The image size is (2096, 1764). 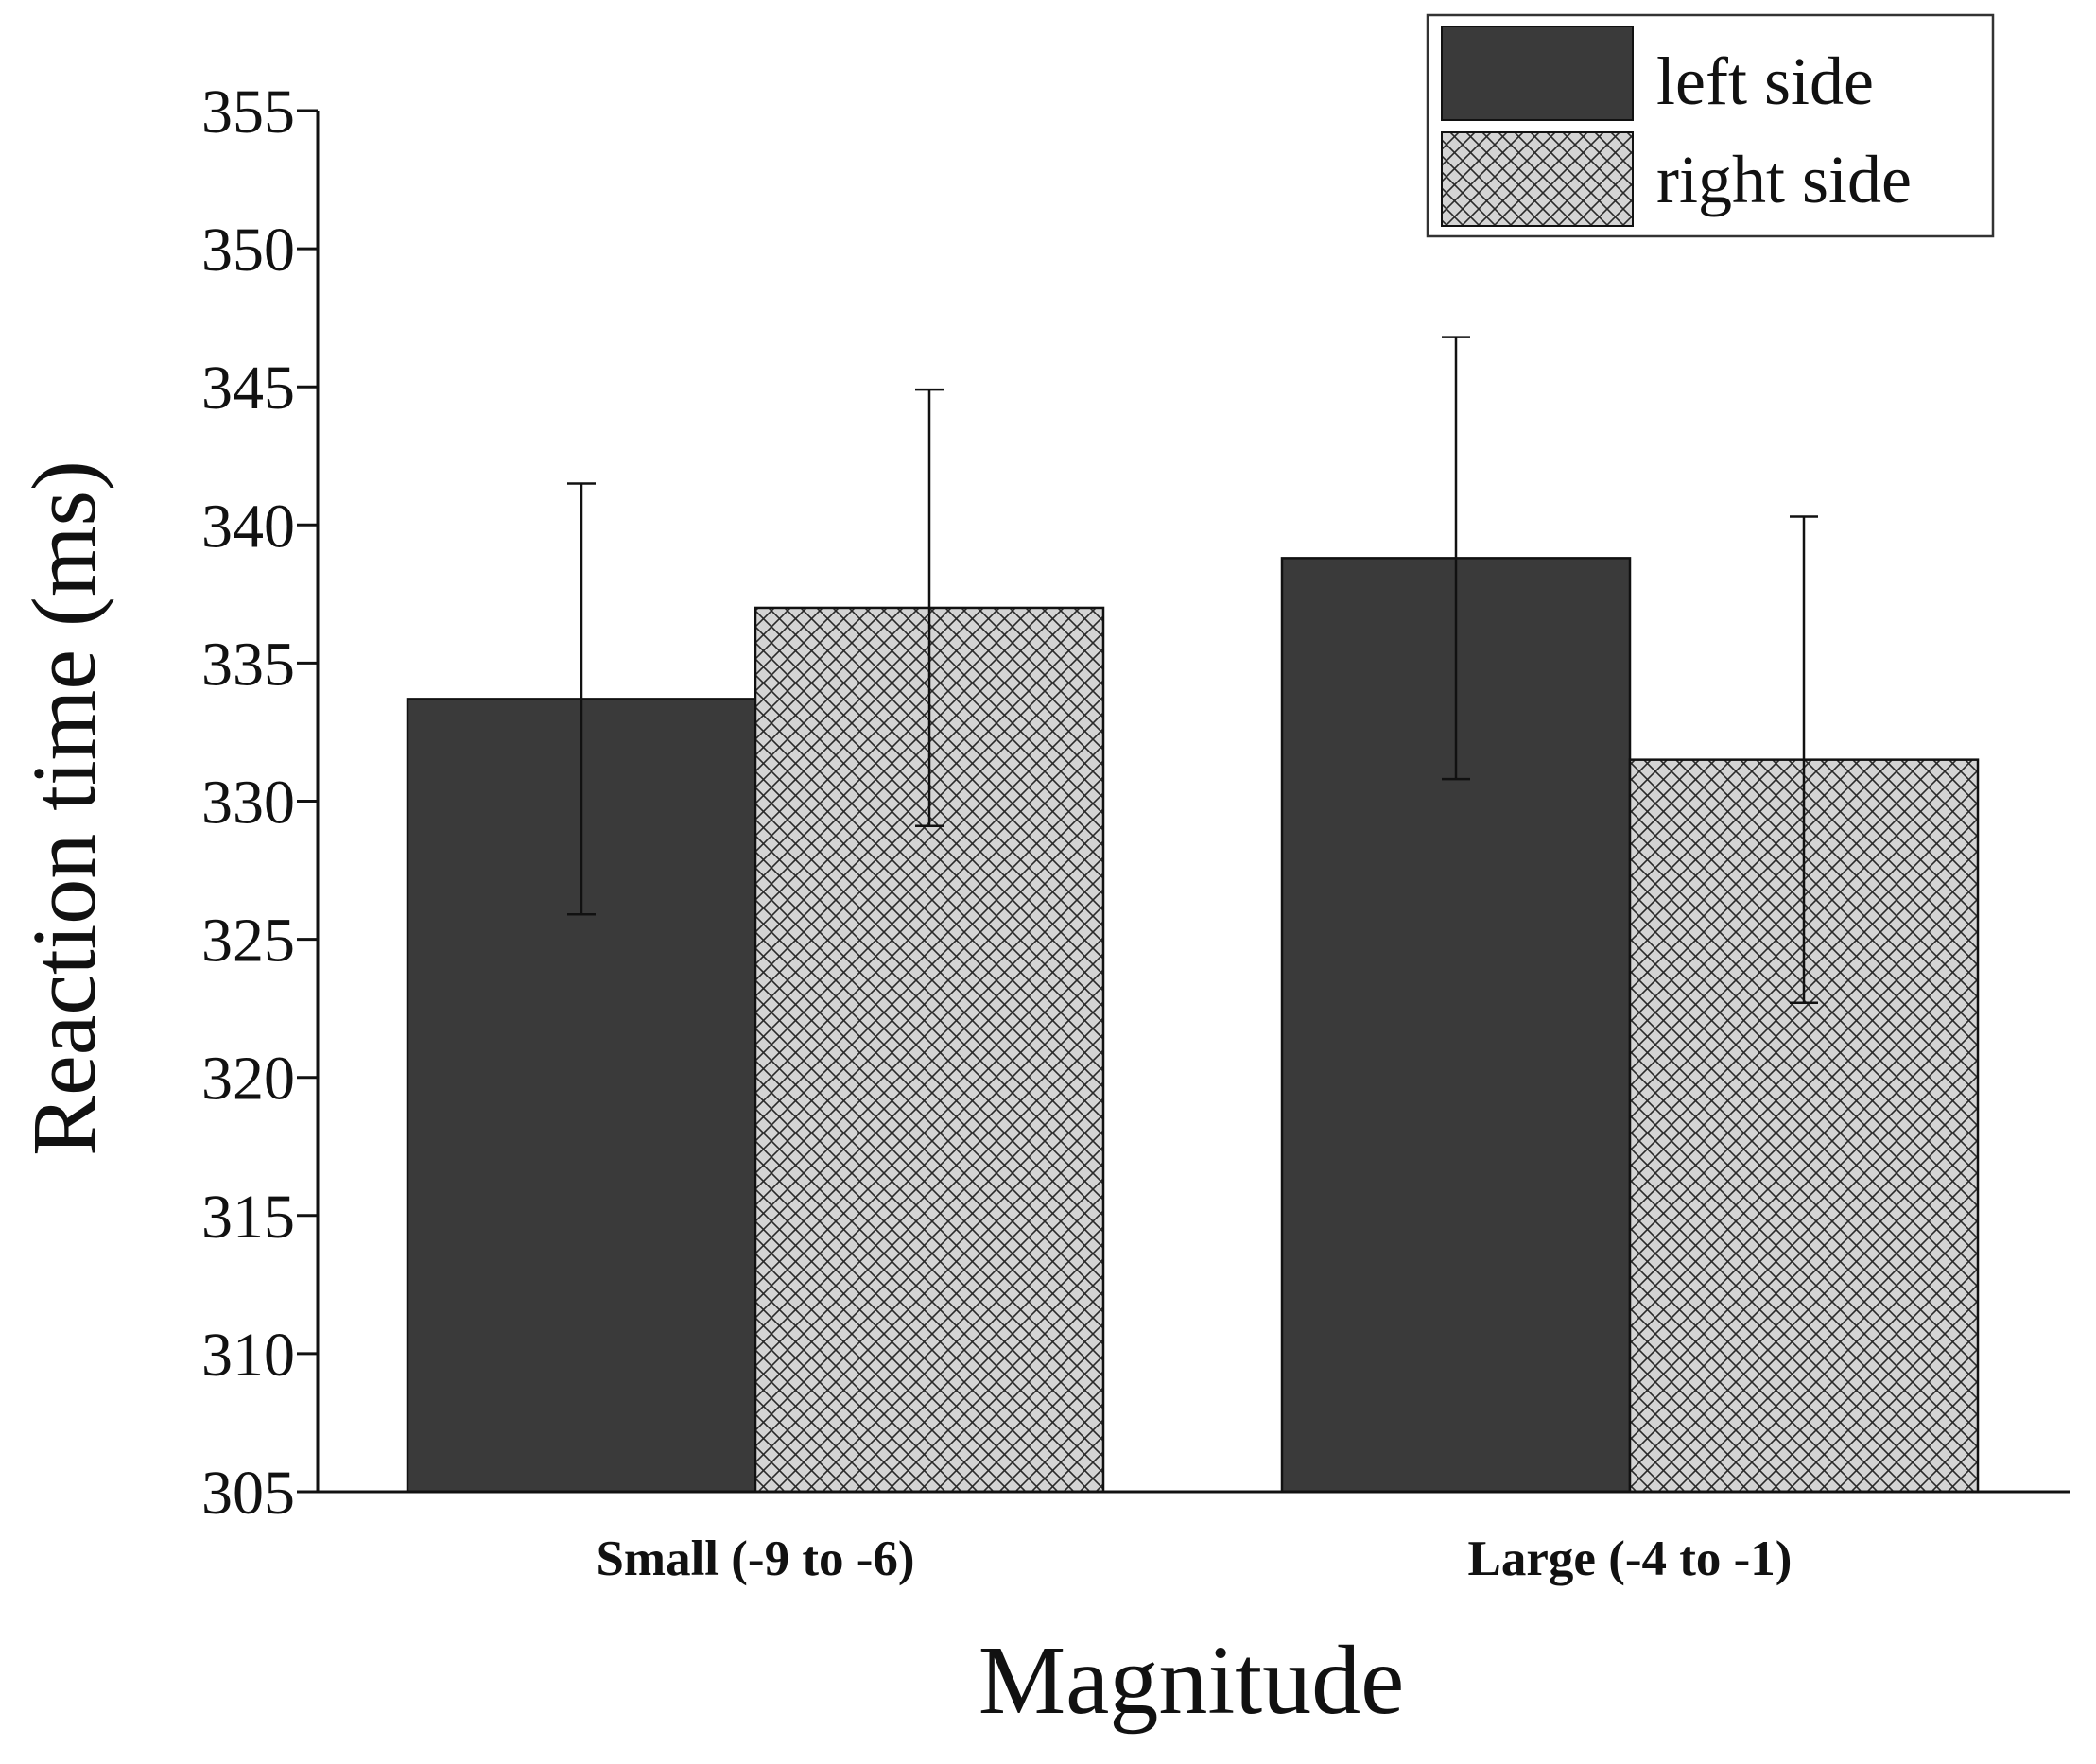 I want to click on y-tick-label: 330, so click(x=248, y=803).